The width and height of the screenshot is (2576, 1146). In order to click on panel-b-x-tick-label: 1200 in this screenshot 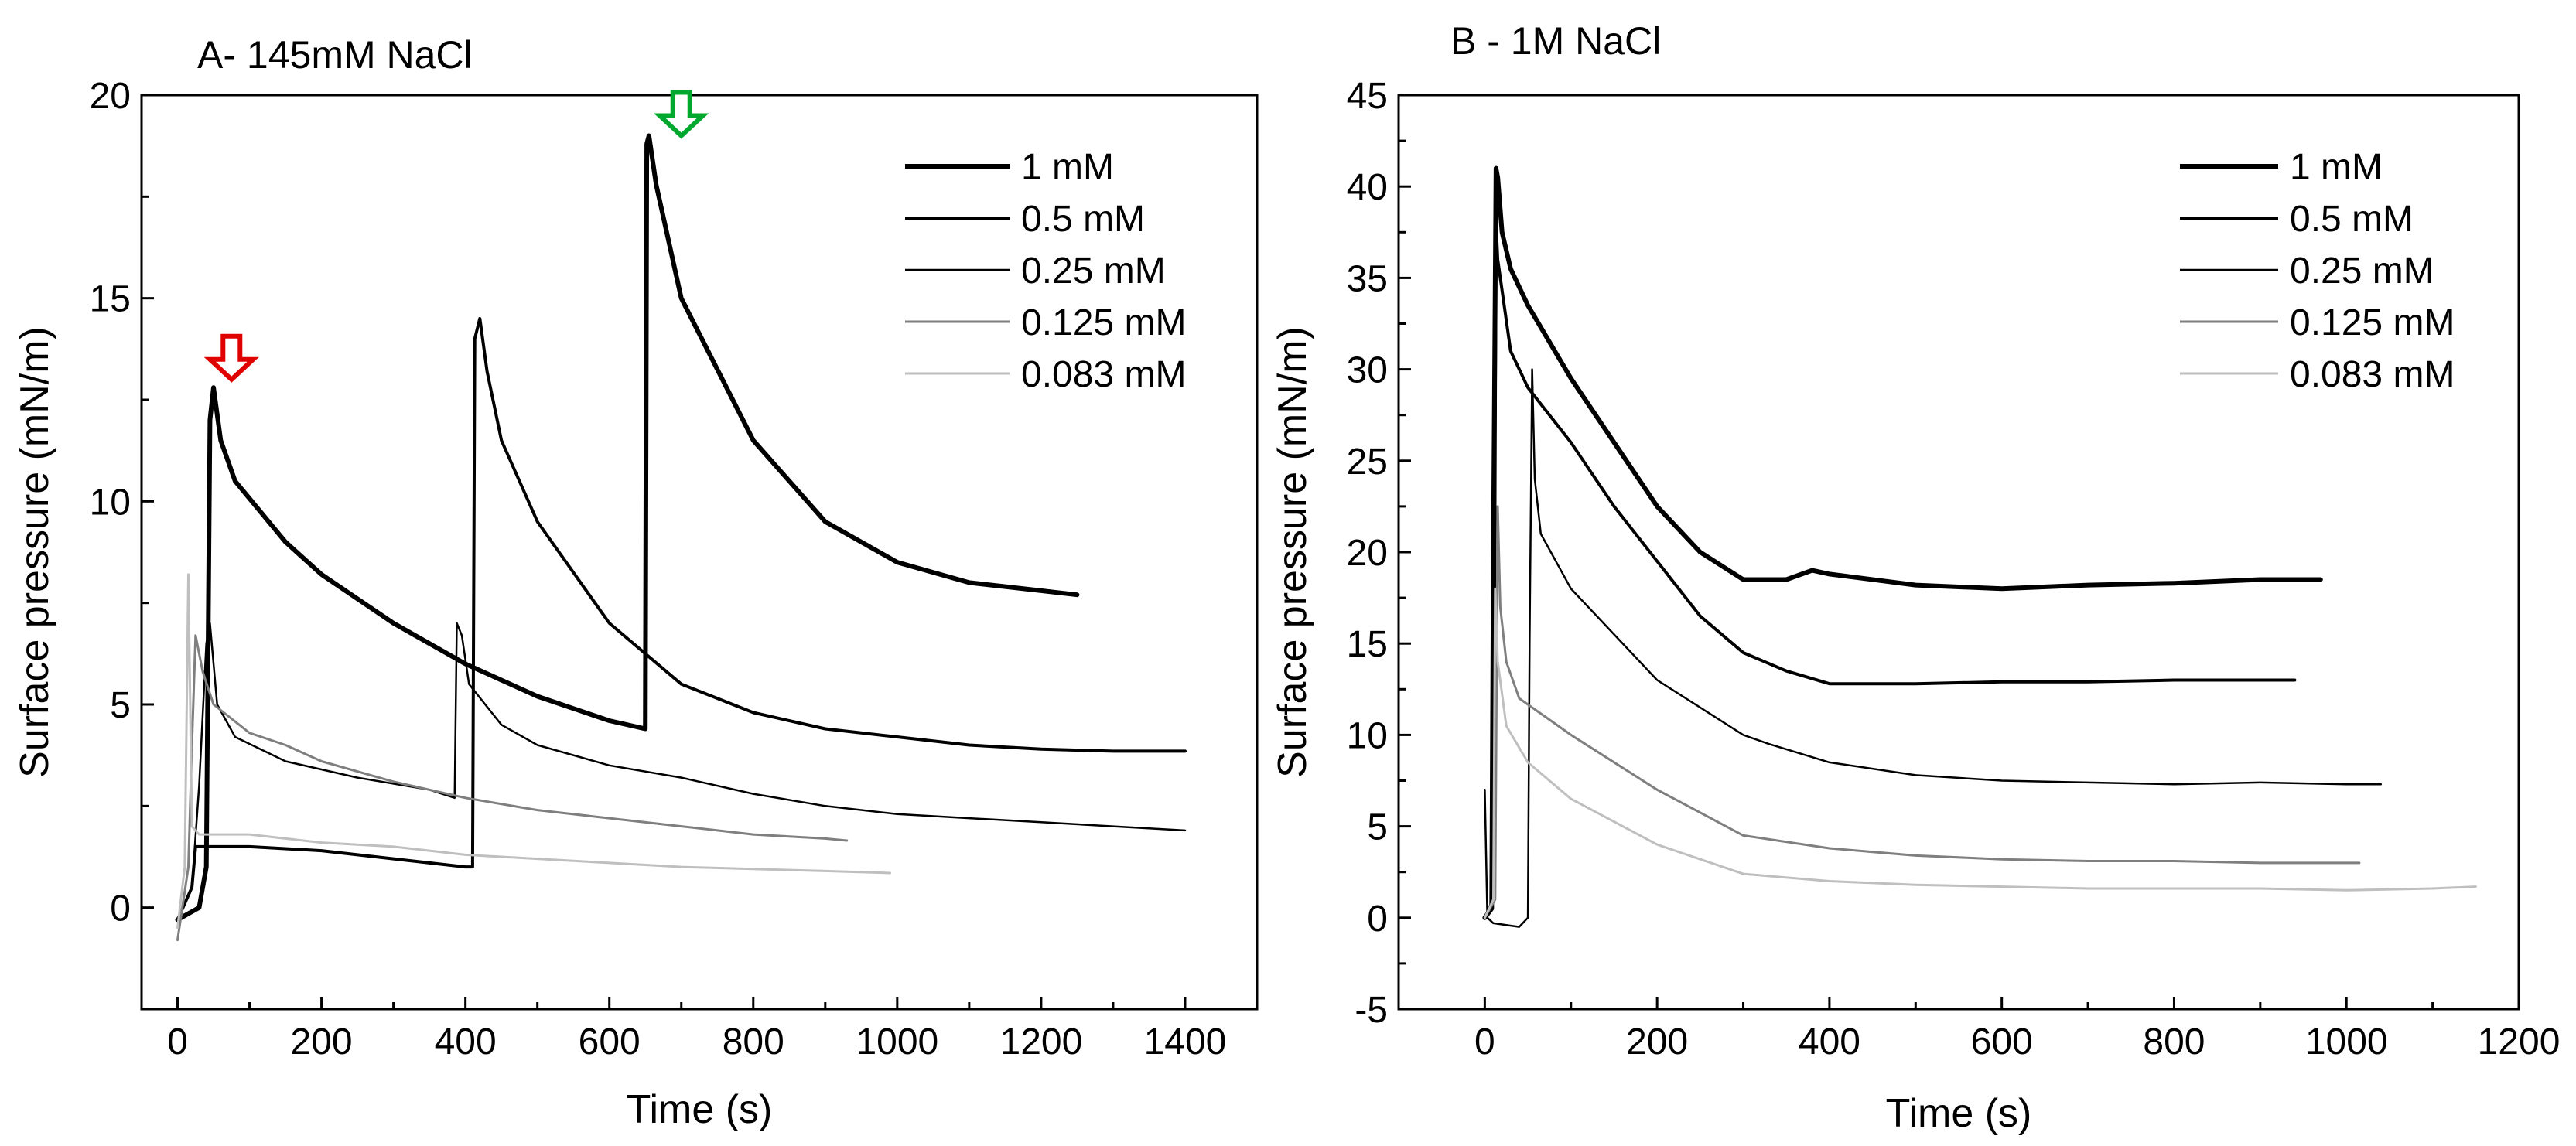, I will do `click(2519, 1042)`.